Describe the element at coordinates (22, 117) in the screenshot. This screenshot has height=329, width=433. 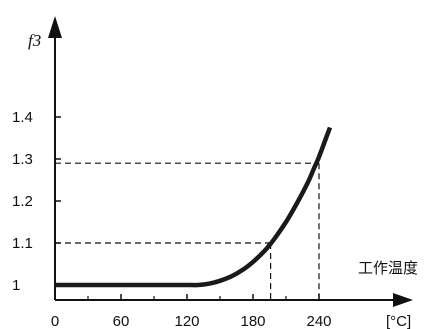
I see `y-tick-label: 1.4` at that location.